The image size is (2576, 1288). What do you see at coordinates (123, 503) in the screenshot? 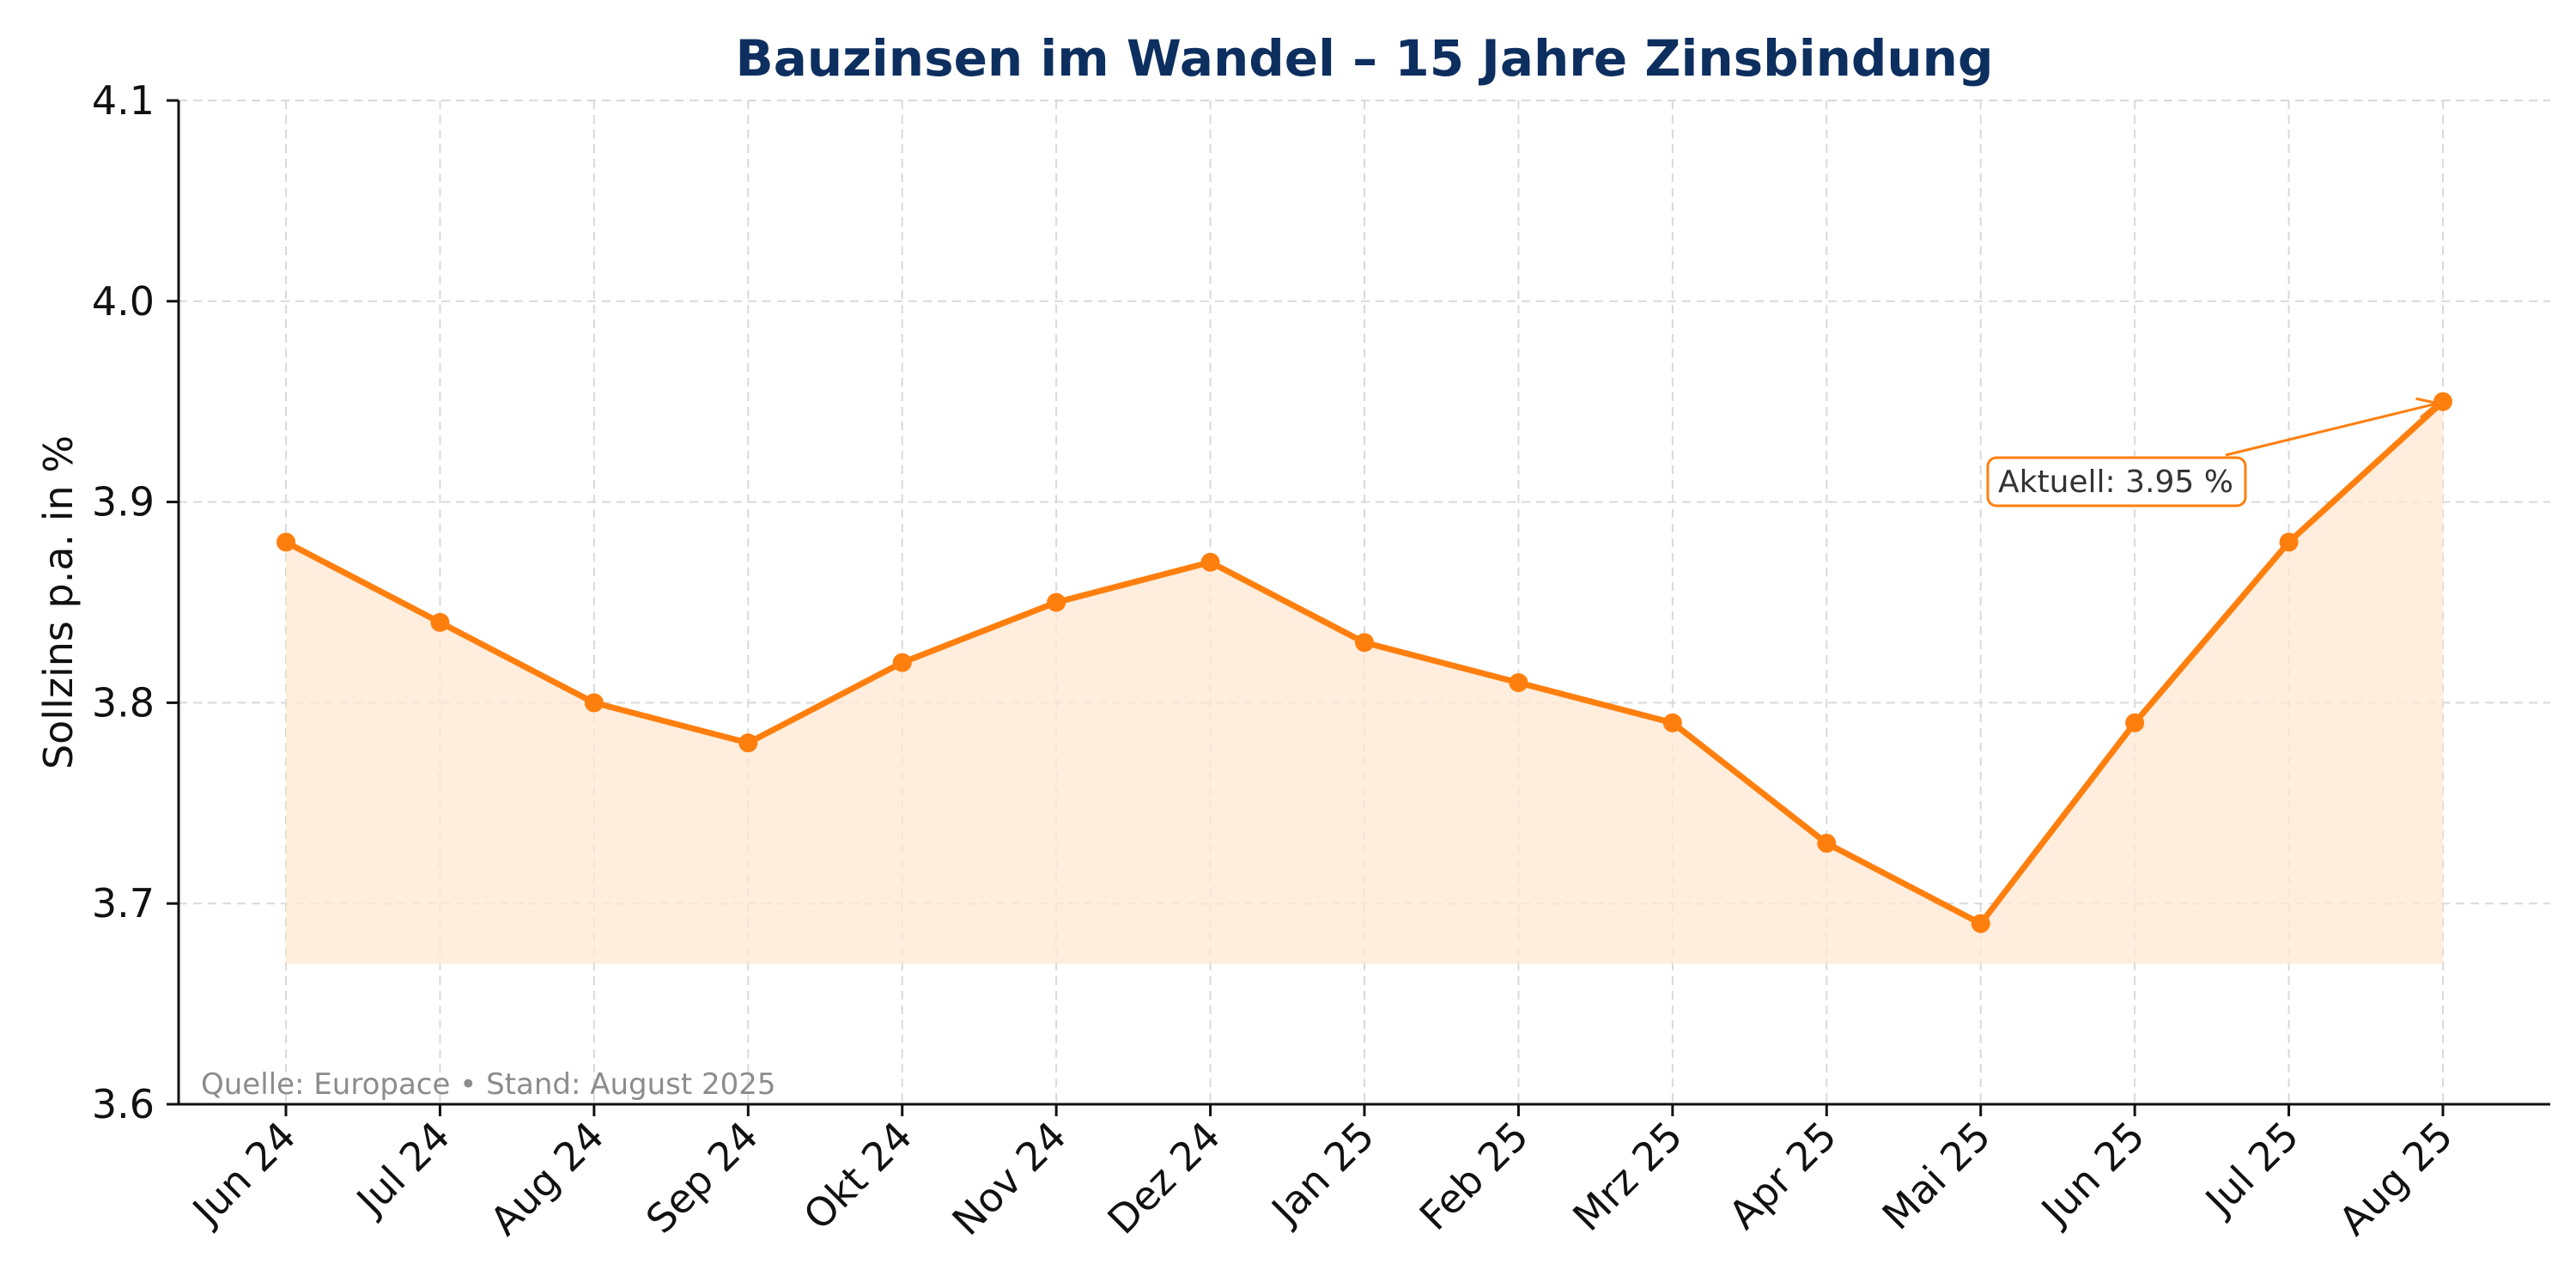
I see `y-tick-label: 3.9` at bounding box center [123, 503].